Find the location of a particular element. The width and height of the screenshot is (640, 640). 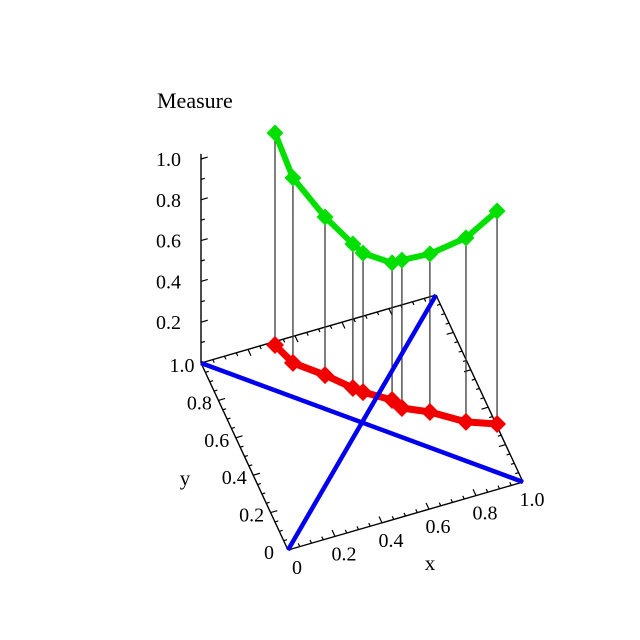

x-tick-label: 0.4 is located at coordinates (391, 541).